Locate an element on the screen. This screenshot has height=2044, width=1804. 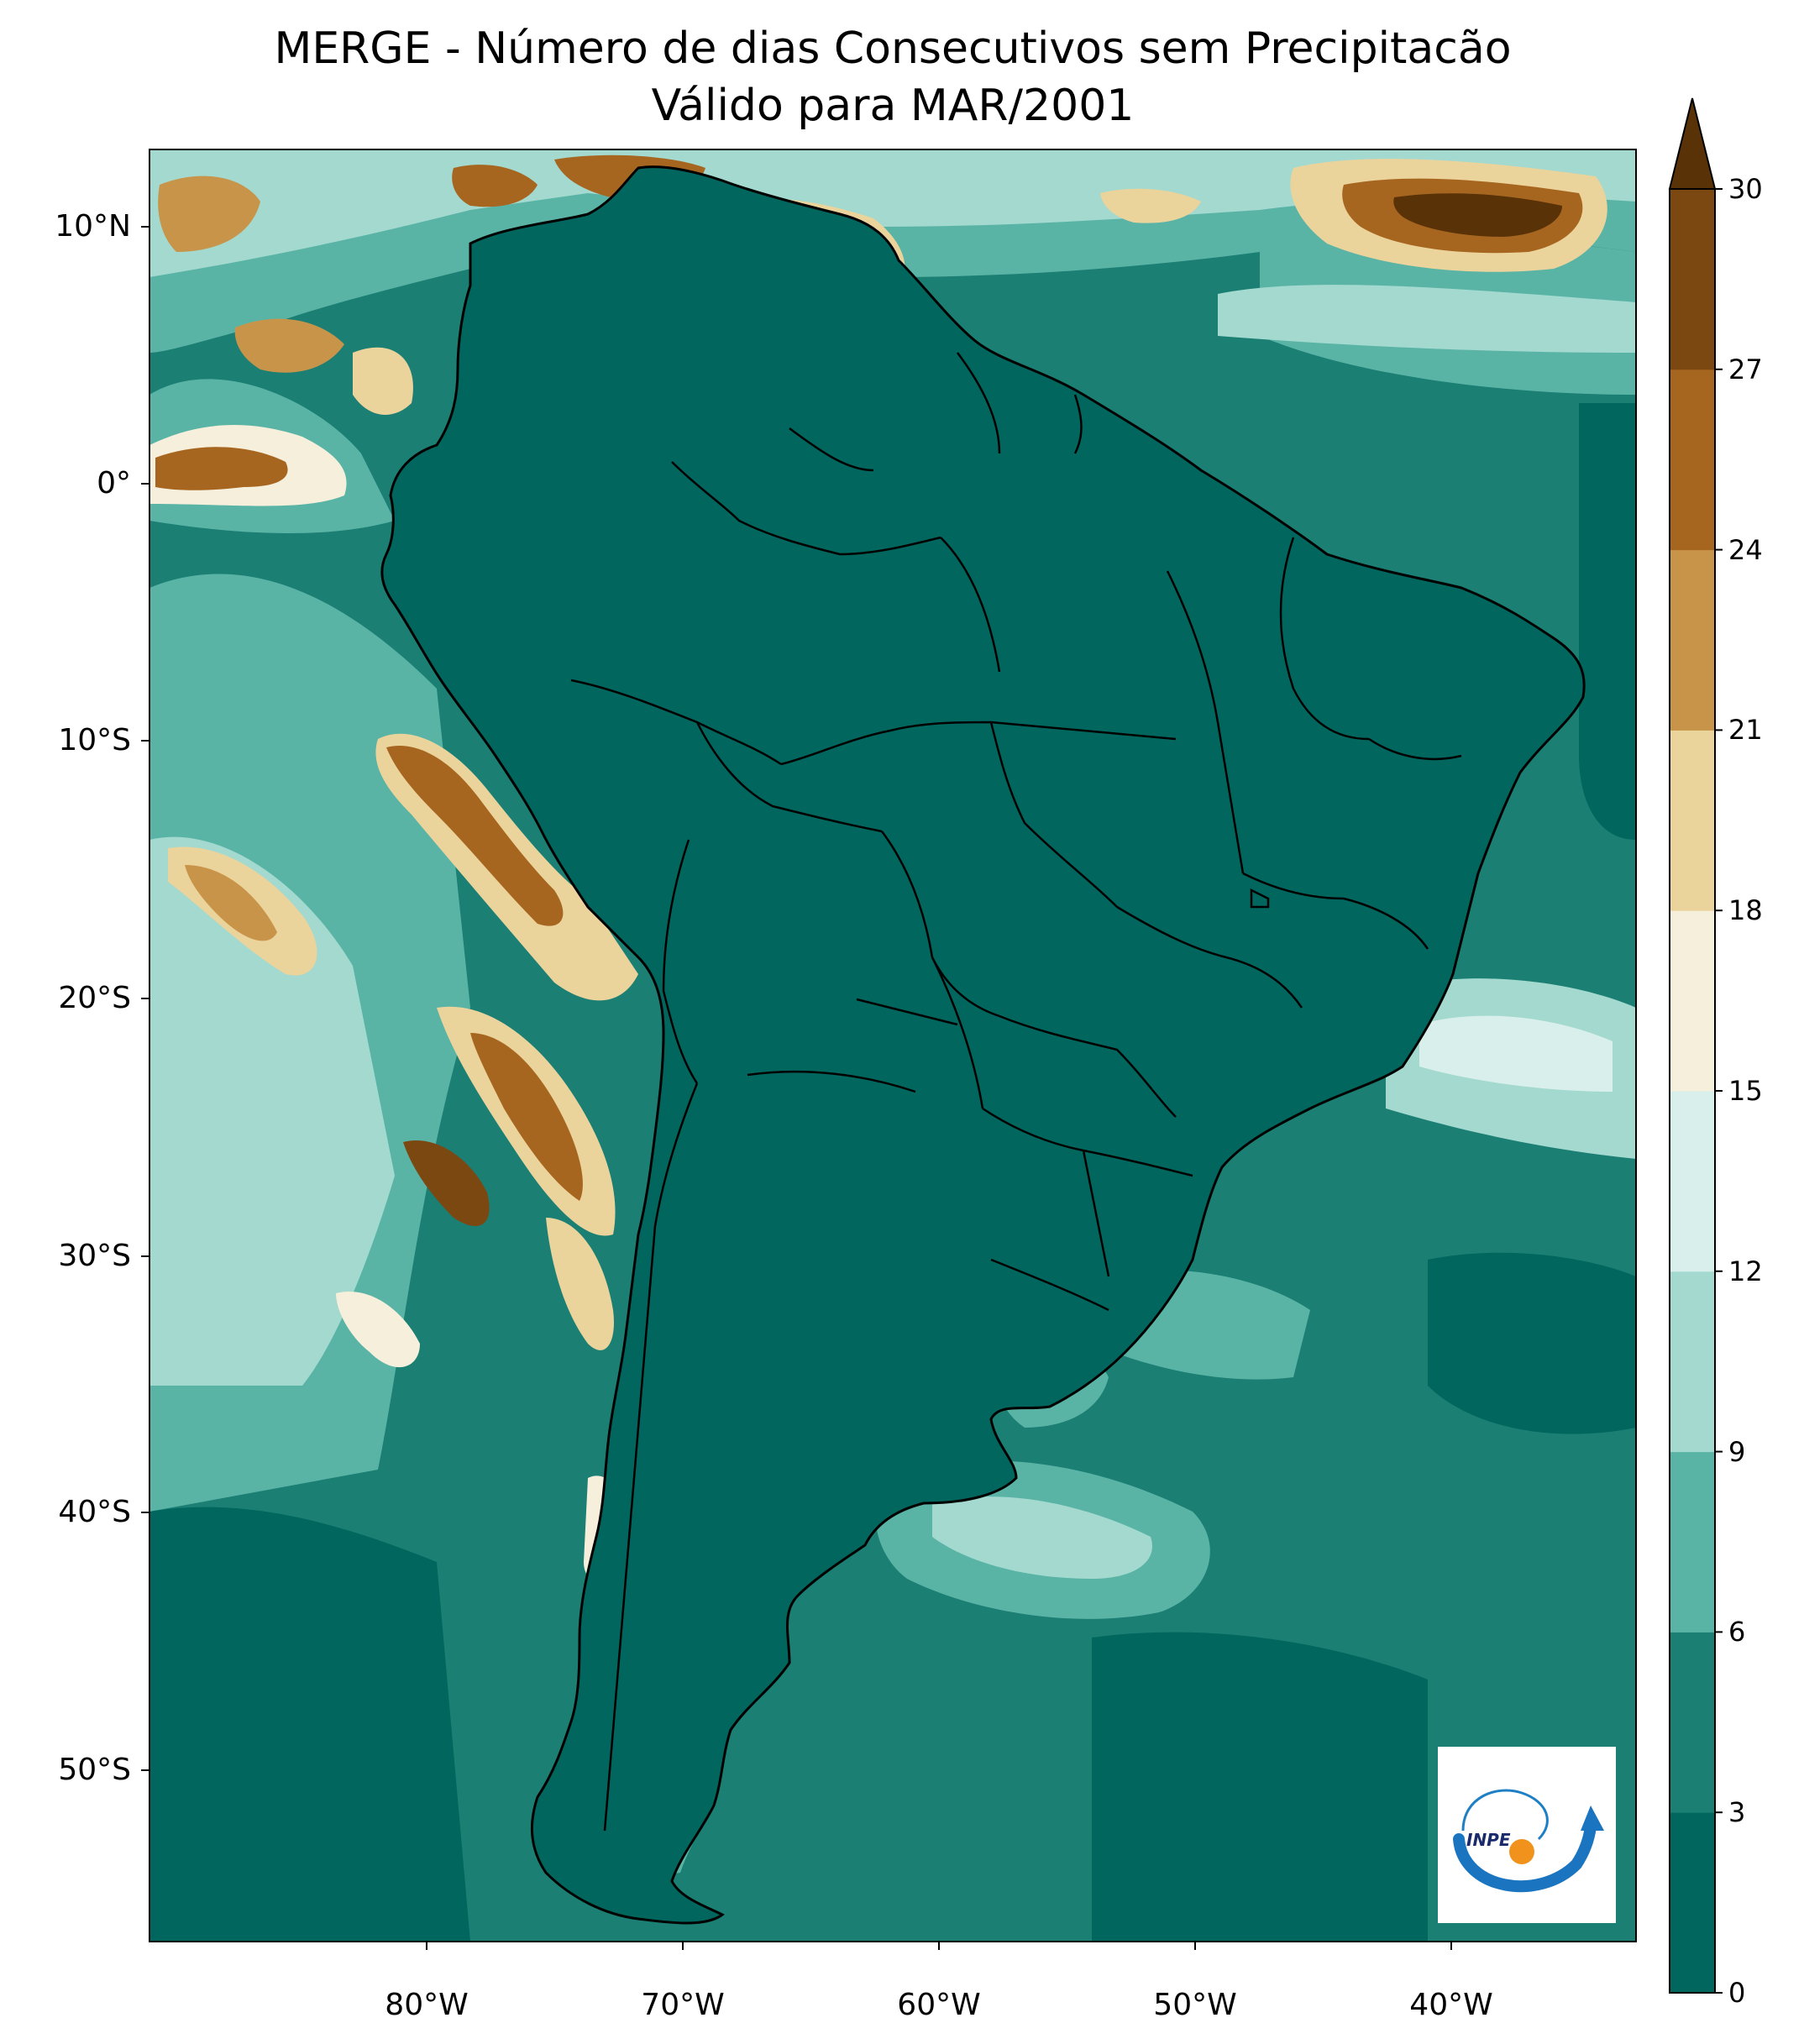
lon-tick-label: 80°W is located at coordinates (427, 2005).